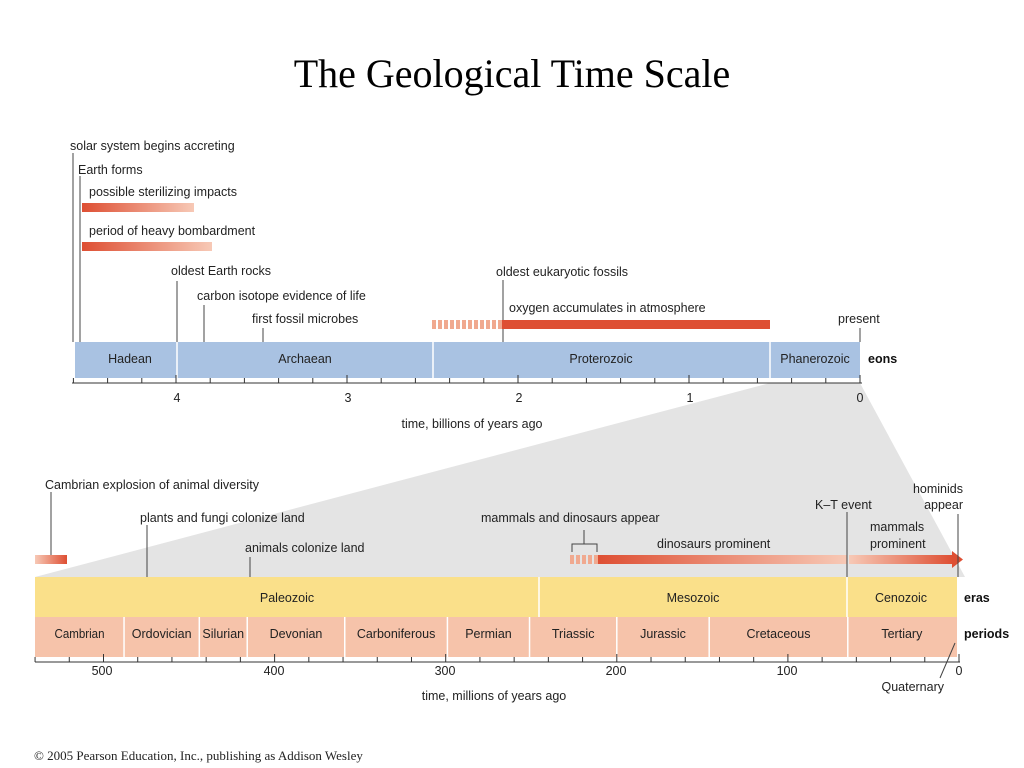  I want to click on event-present: present, so click(859, 319).